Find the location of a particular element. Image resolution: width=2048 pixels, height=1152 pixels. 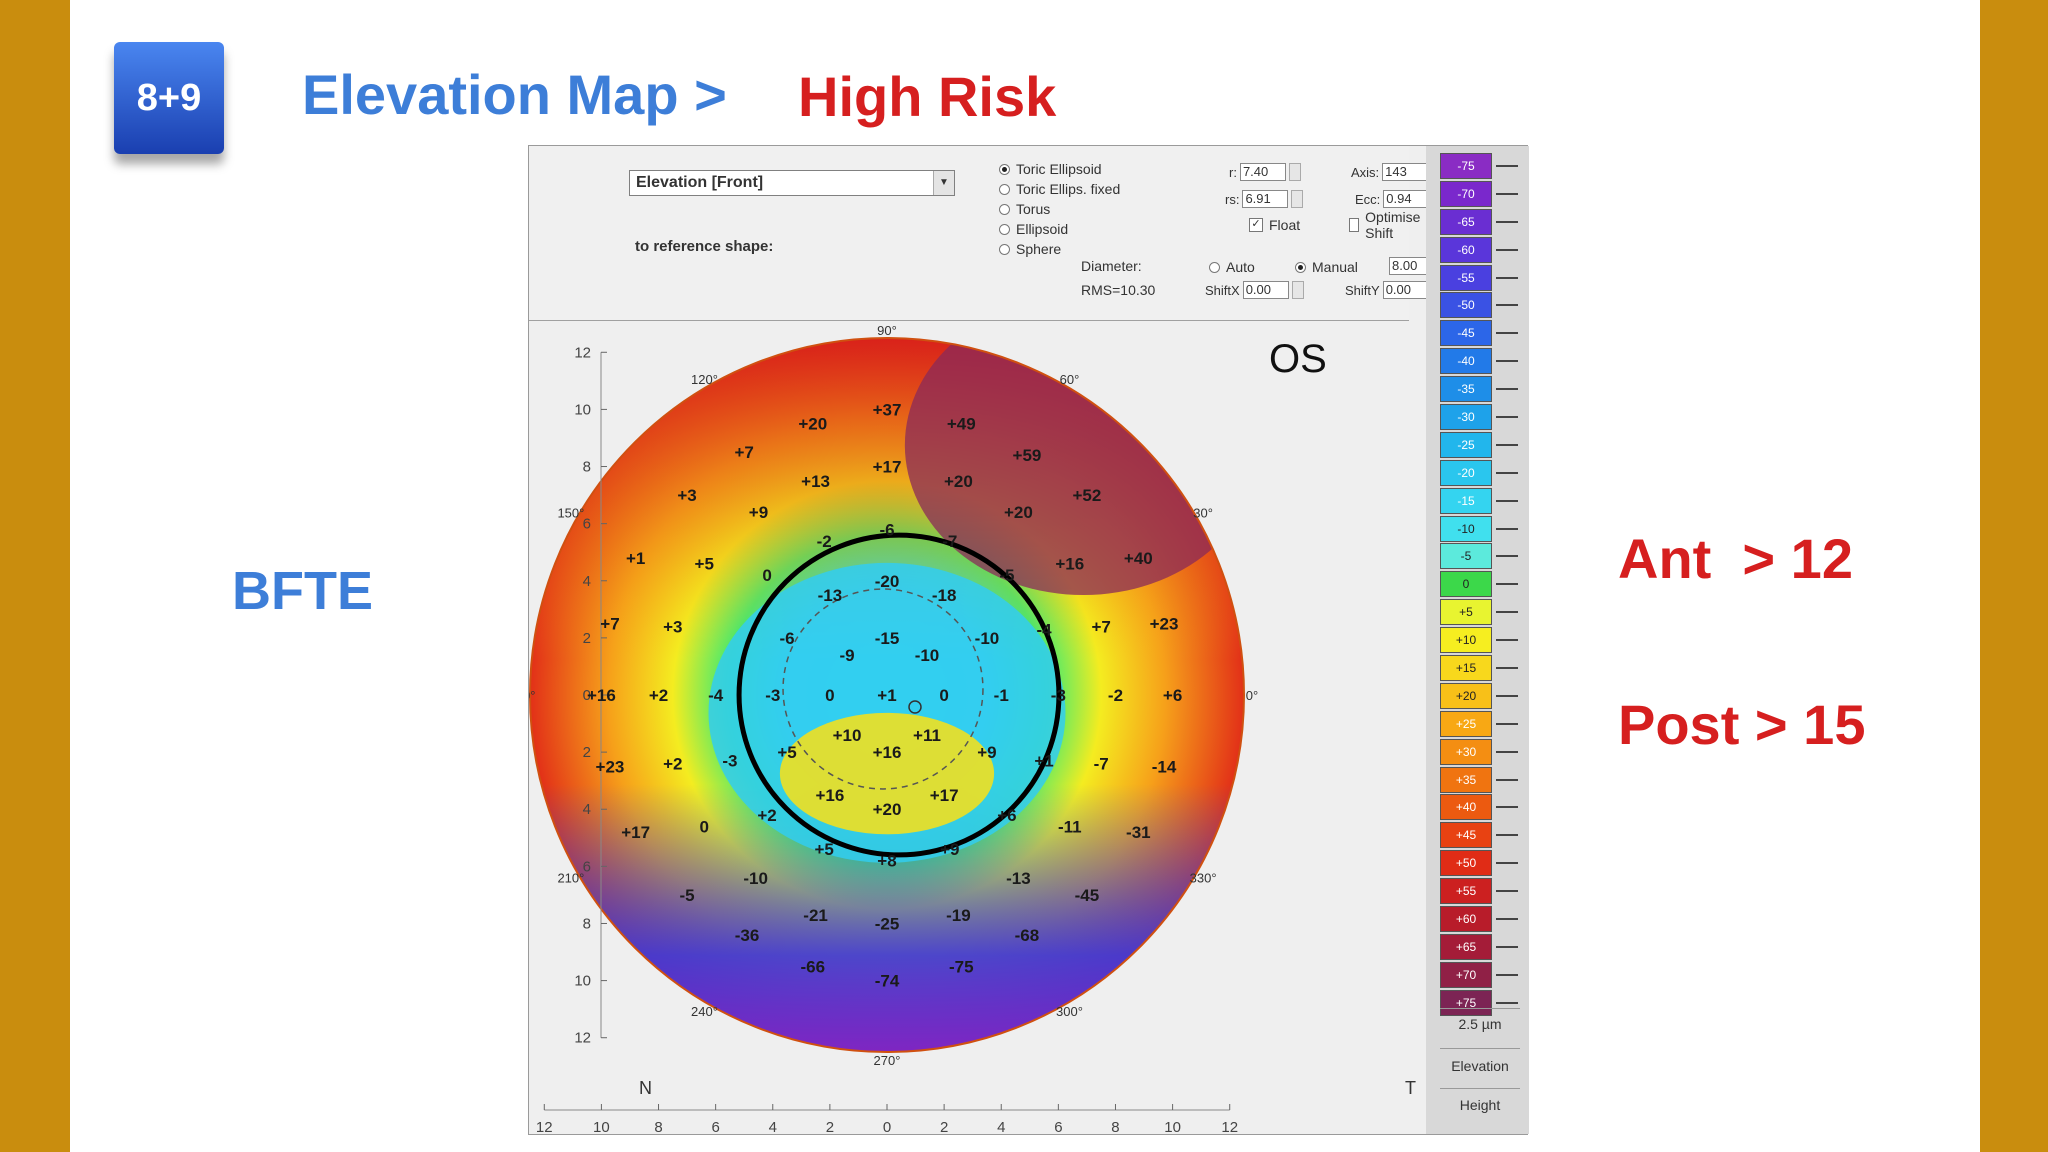

scale-swatch: +20 is located at coordinates (1466, 695).